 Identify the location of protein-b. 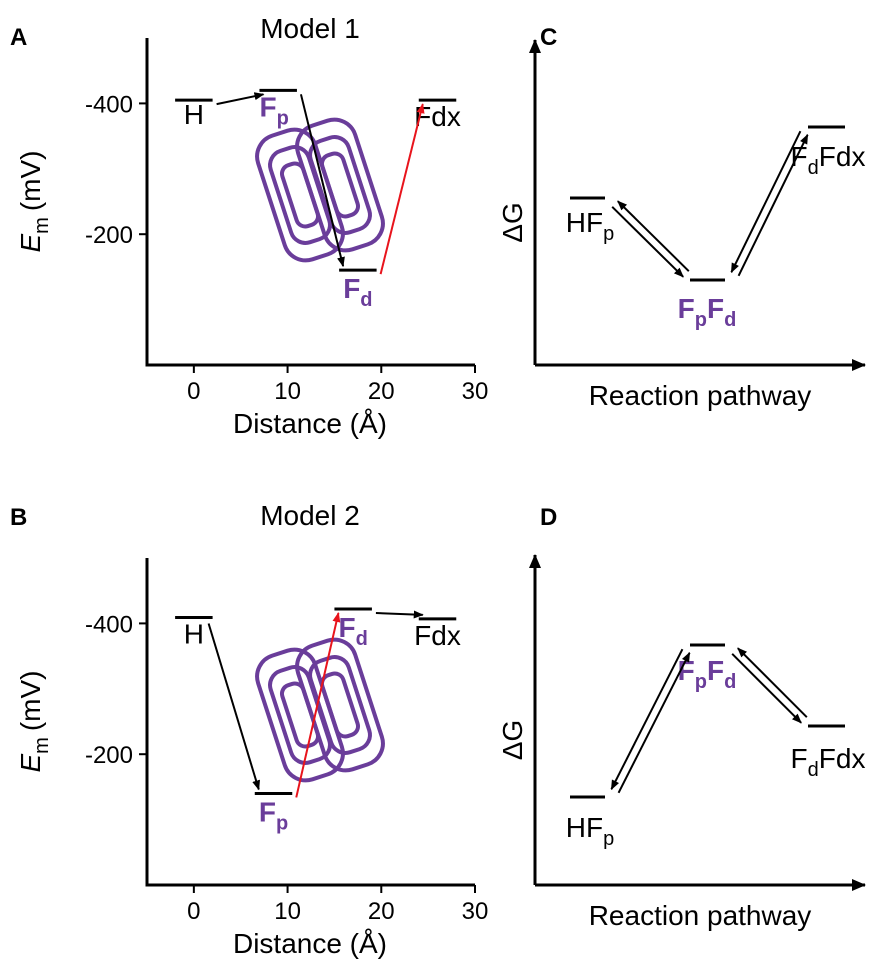
(320, 710).